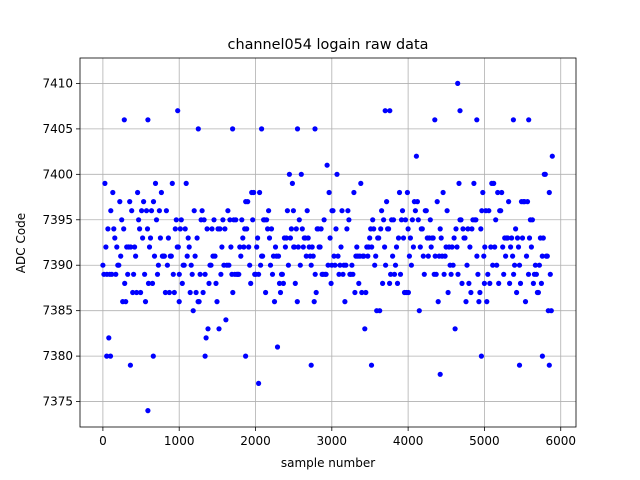 The image size is (640, 480). Describe the element at coordinates (255, 441) in the screenshot. I see `x-tick-label: 2000` at that location.